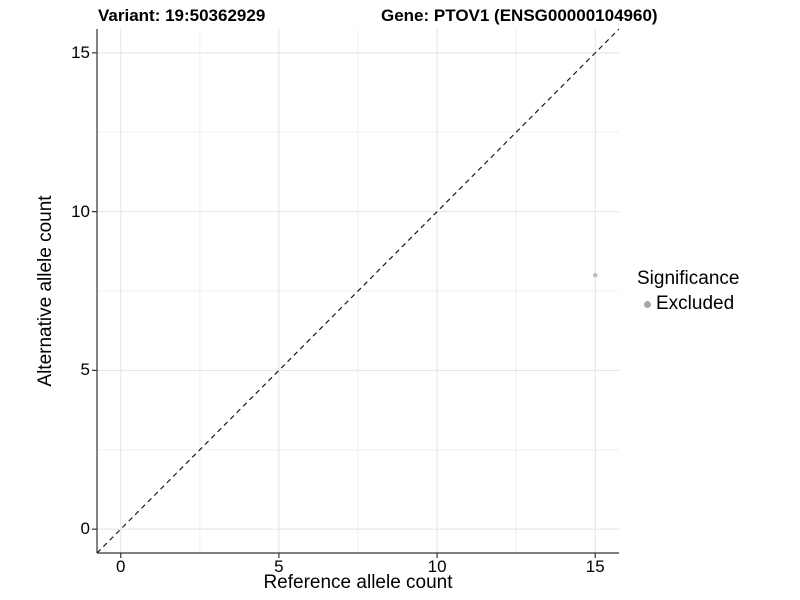 This screenshot has height=600, width=800. Describe the element at coordinates (80, 211) in the screenshot. I see `y-tick-label: 10` at that location.